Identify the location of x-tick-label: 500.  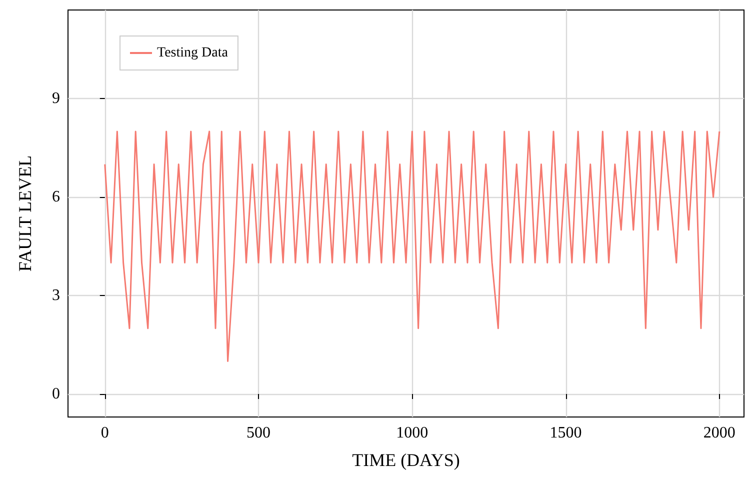
(258, 433).